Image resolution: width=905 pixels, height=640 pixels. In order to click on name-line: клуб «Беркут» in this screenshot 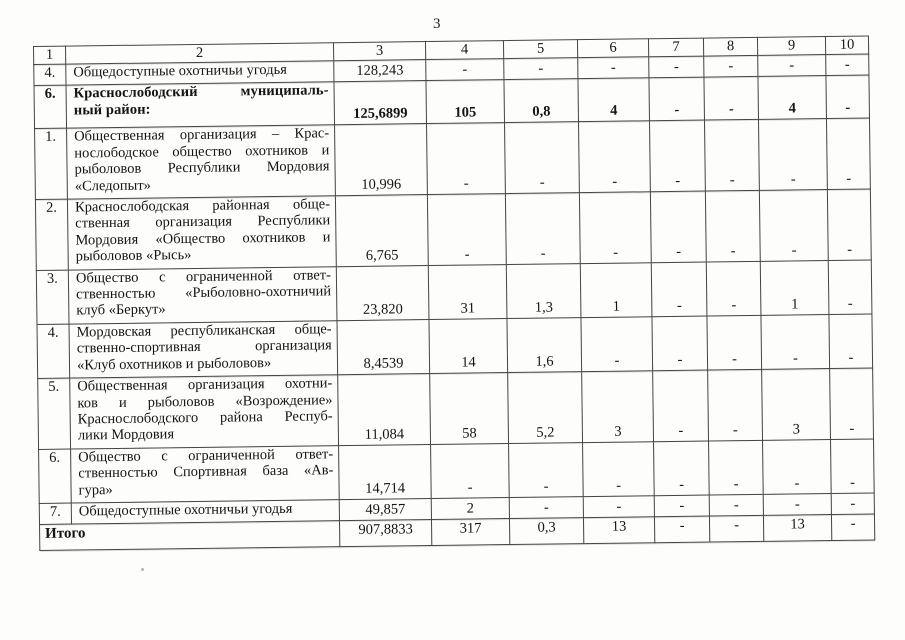, I will do `click(121, 310)`.